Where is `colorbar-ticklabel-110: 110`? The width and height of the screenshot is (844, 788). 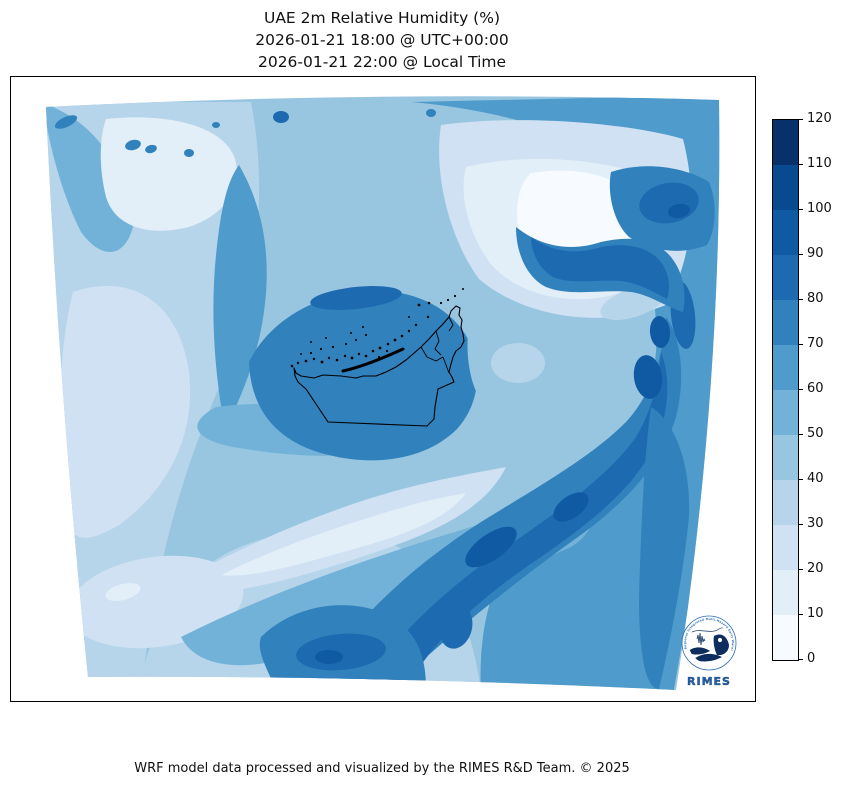
colorbar-ticklabel-110: 110 is located at coordinates (819, 163).